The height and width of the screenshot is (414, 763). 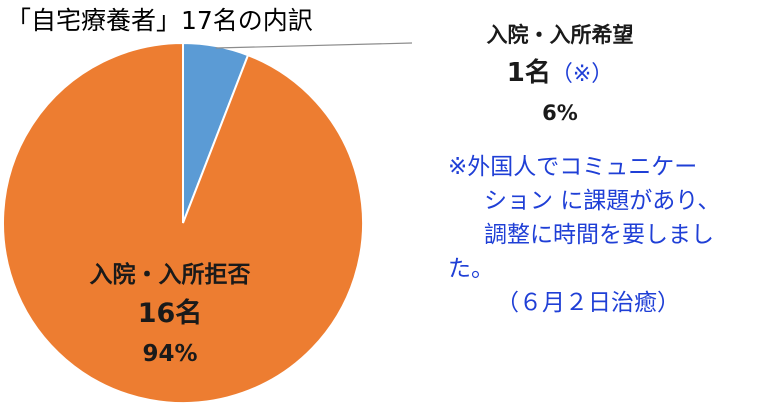 What do you see at coordinates (582, 74) in the screenshot?
I see `slice-count-hope-note: （※）` at bounding box center [582, 74].